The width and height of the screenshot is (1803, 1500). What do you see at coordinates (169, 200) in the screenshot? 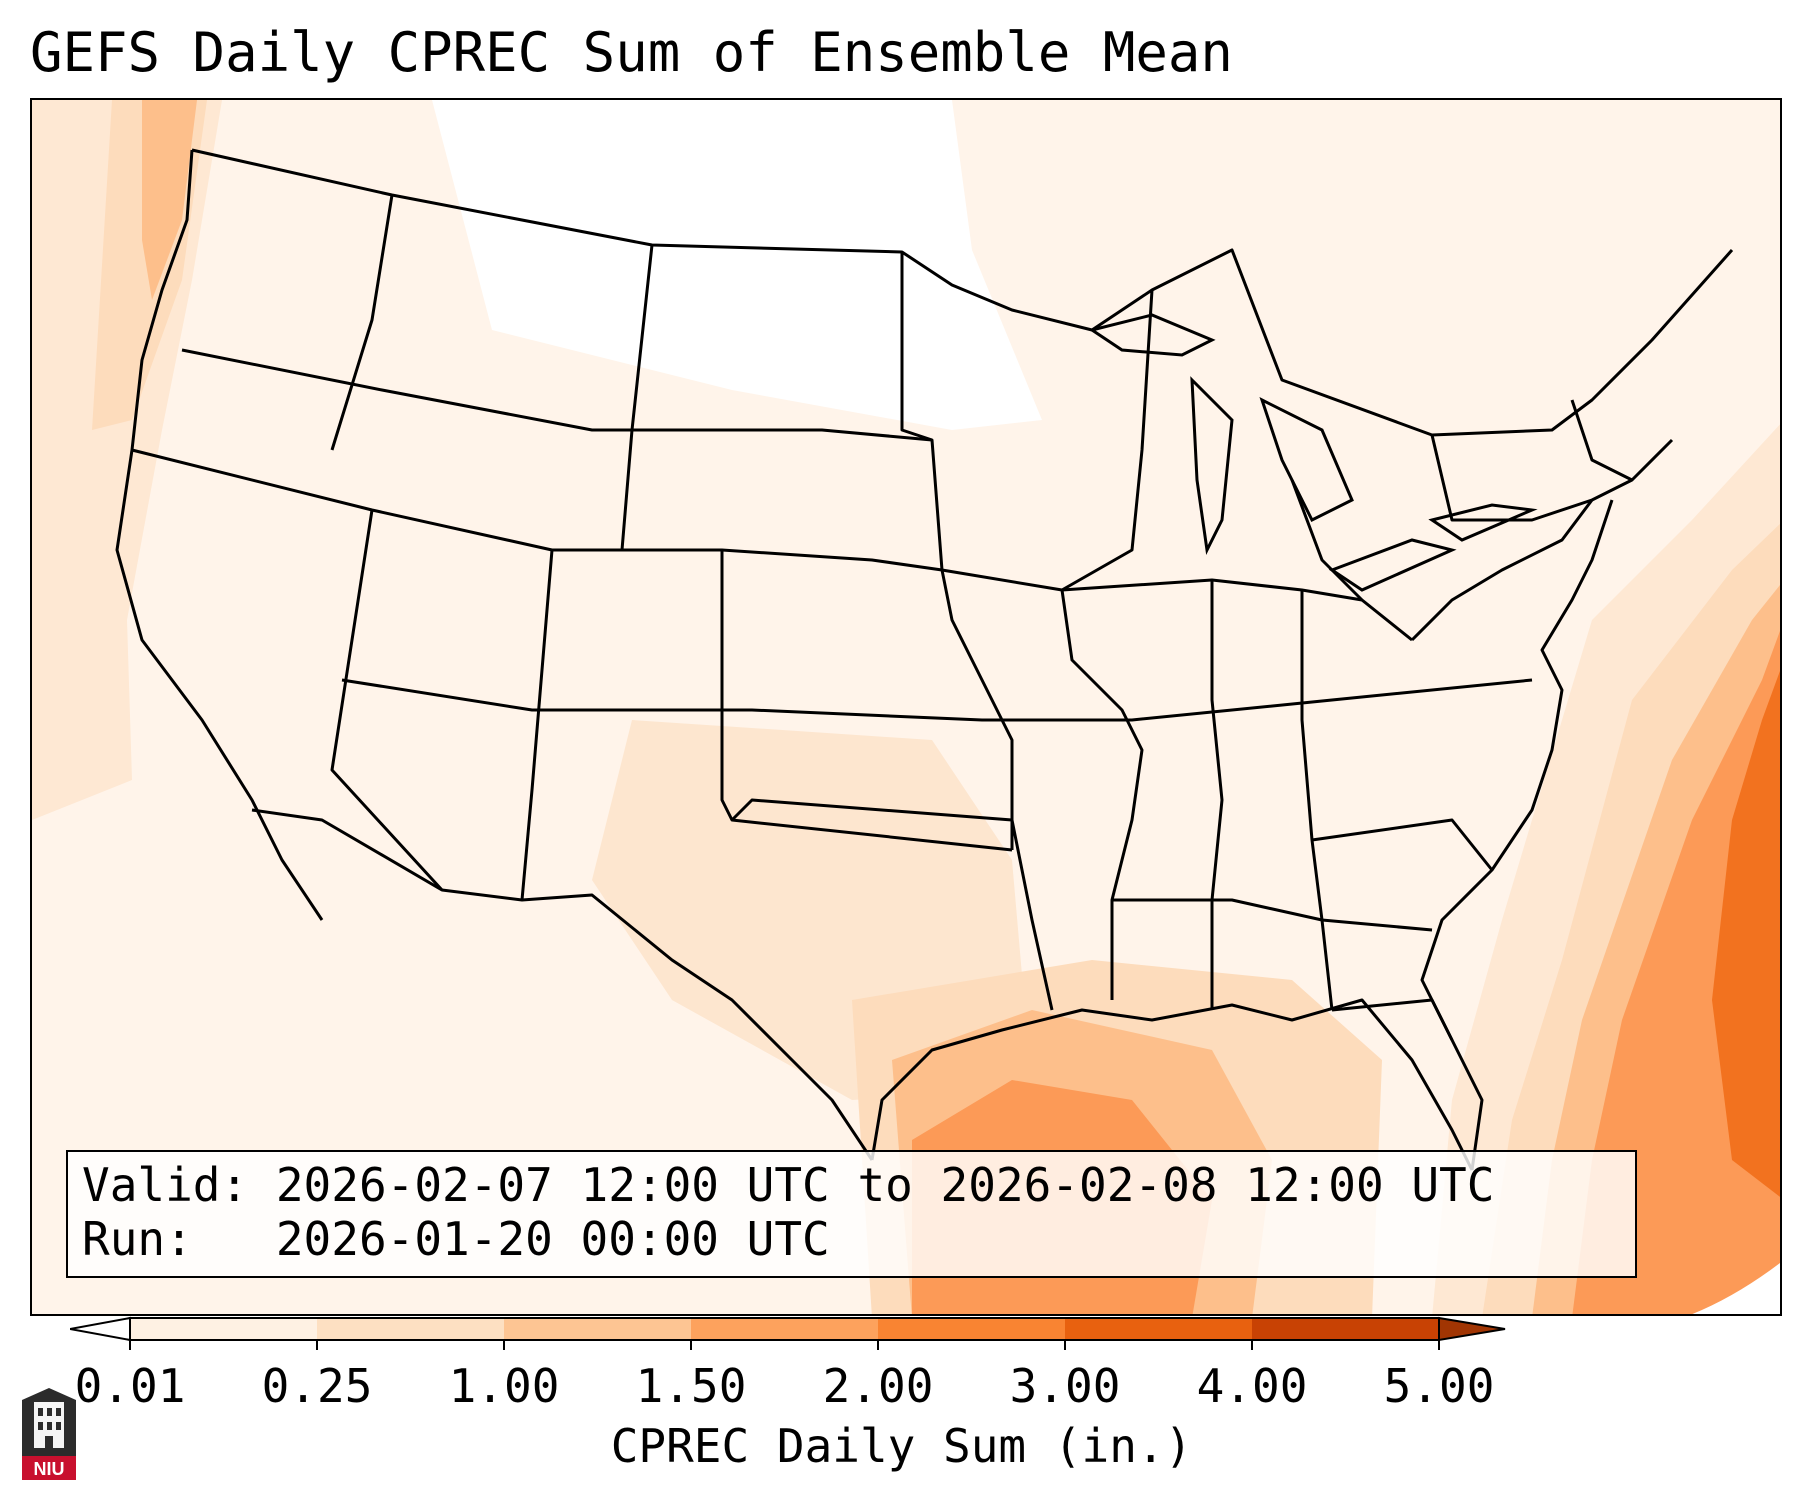
I see `precip-pacific-medium` at bounding box center [169, 200].